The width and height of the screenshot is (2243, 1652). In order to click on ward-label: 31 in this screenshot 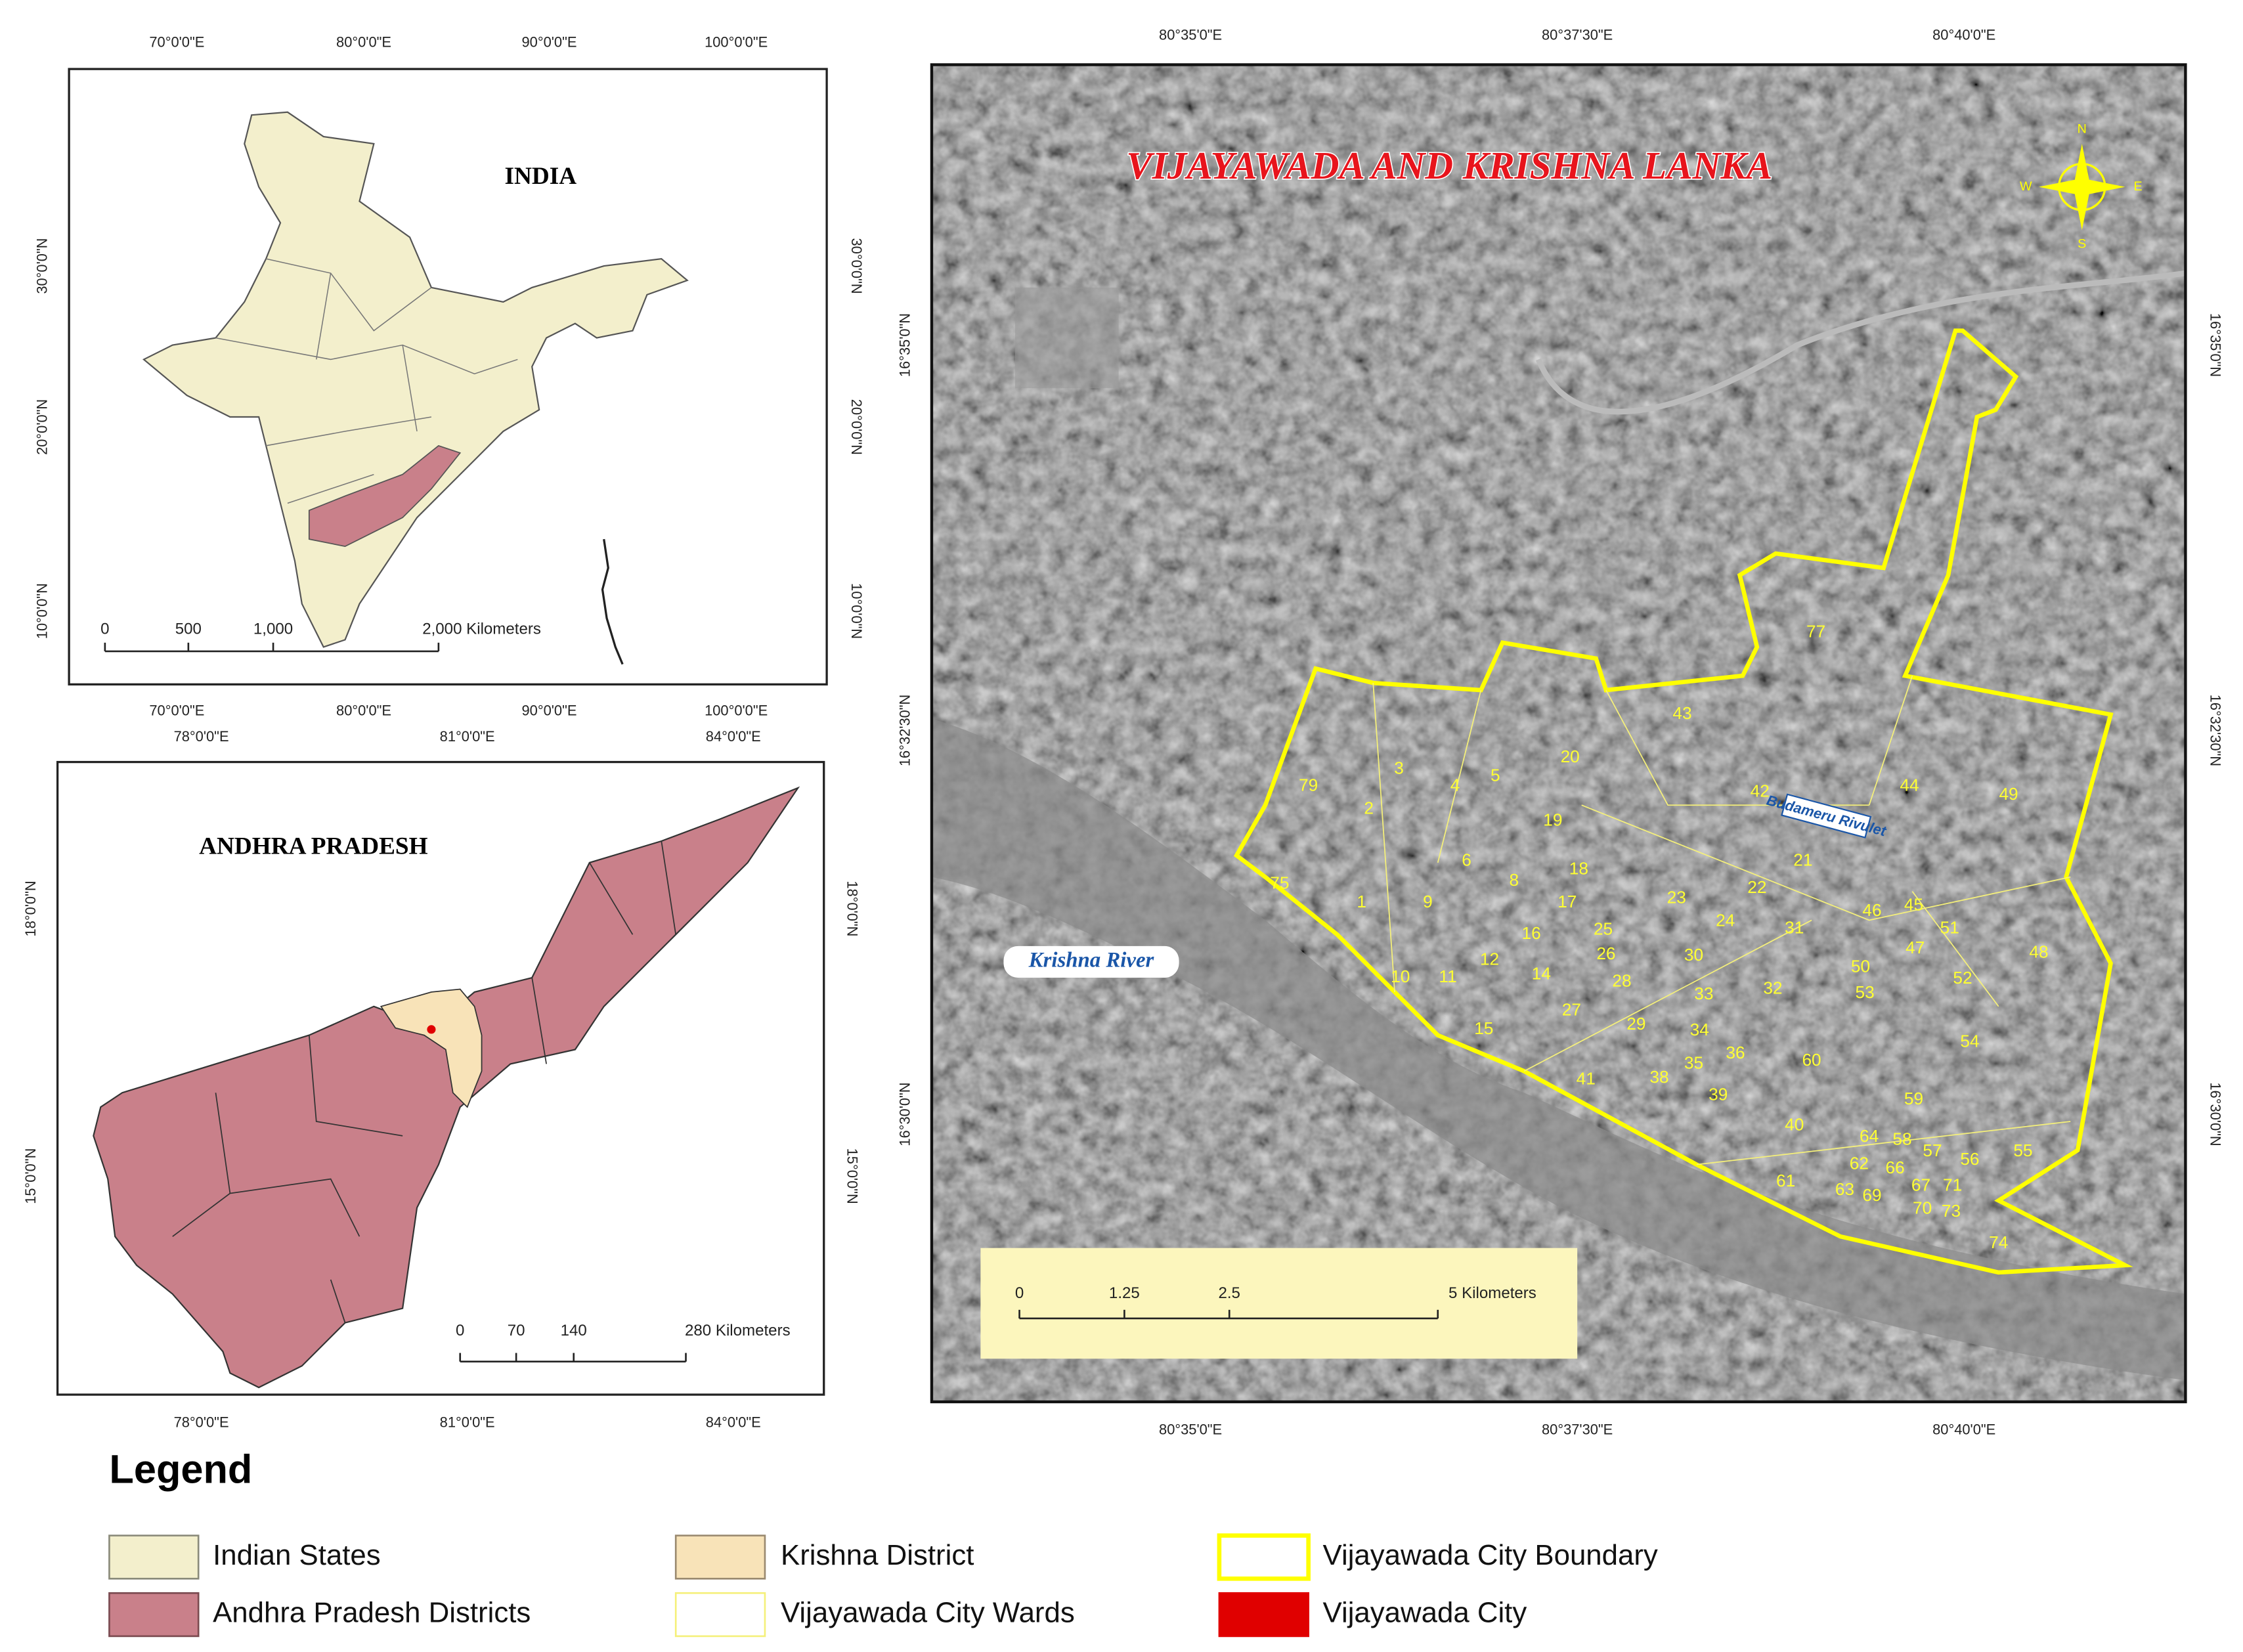, I will do `click(1794, 928)`.